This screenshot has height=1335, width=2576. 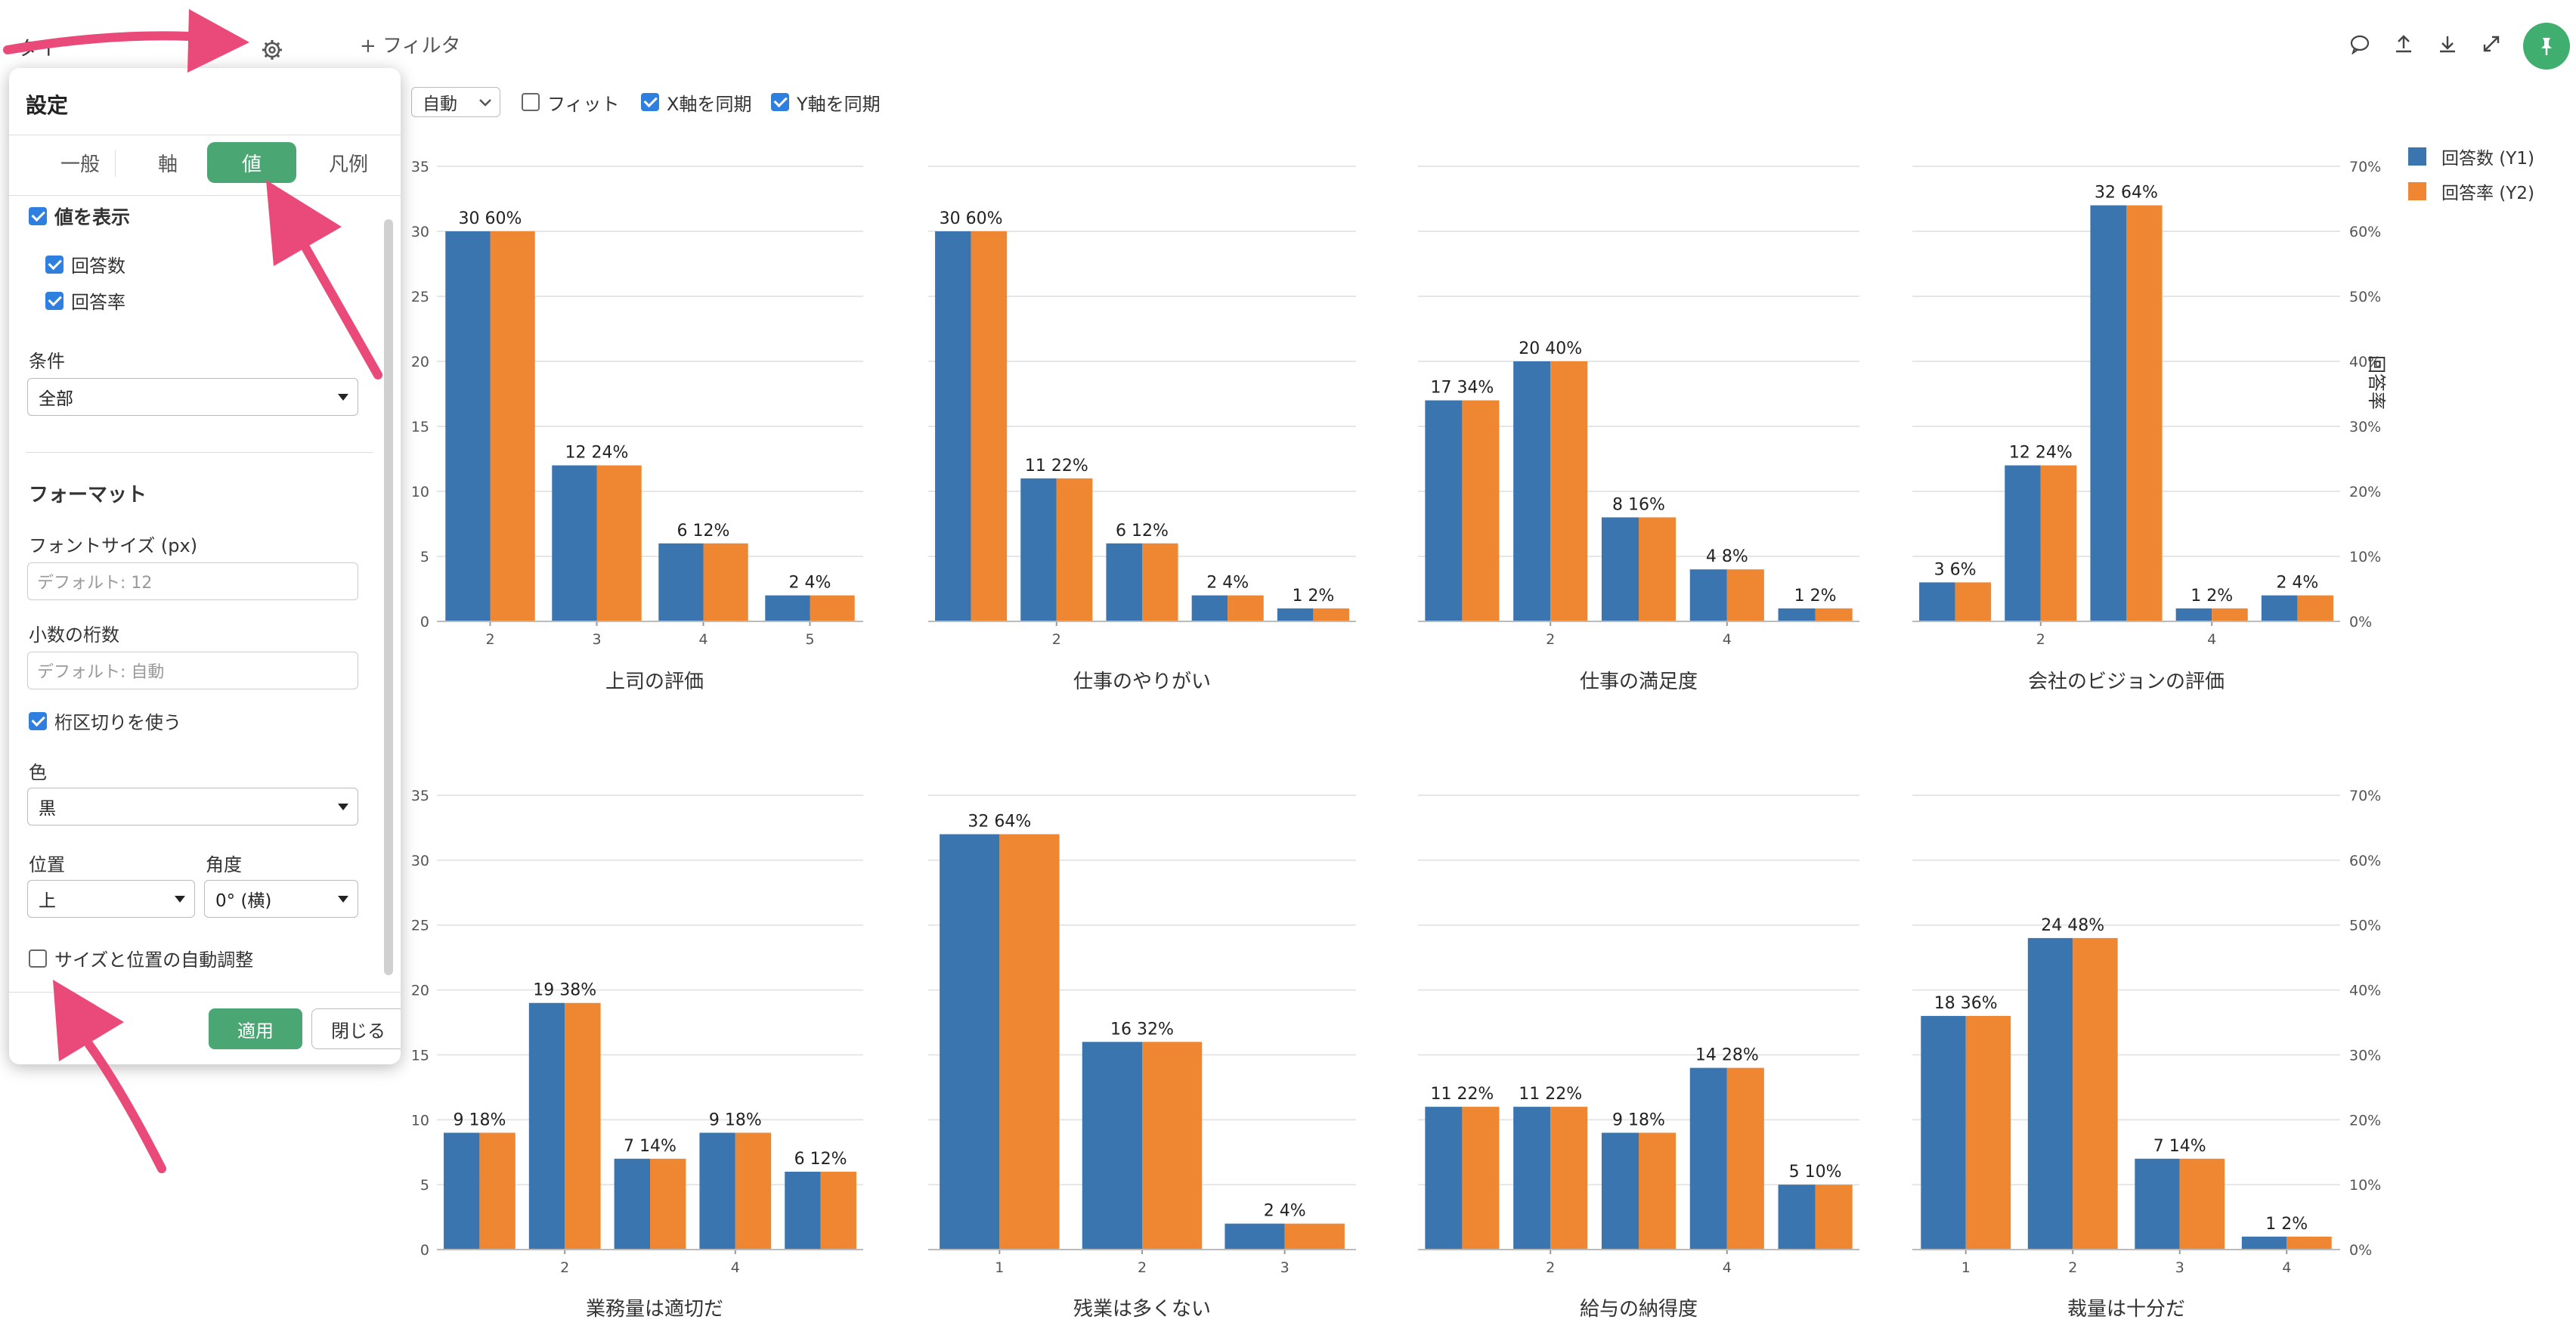 I want to click on upload-icon, so click(x=2404, y=44).